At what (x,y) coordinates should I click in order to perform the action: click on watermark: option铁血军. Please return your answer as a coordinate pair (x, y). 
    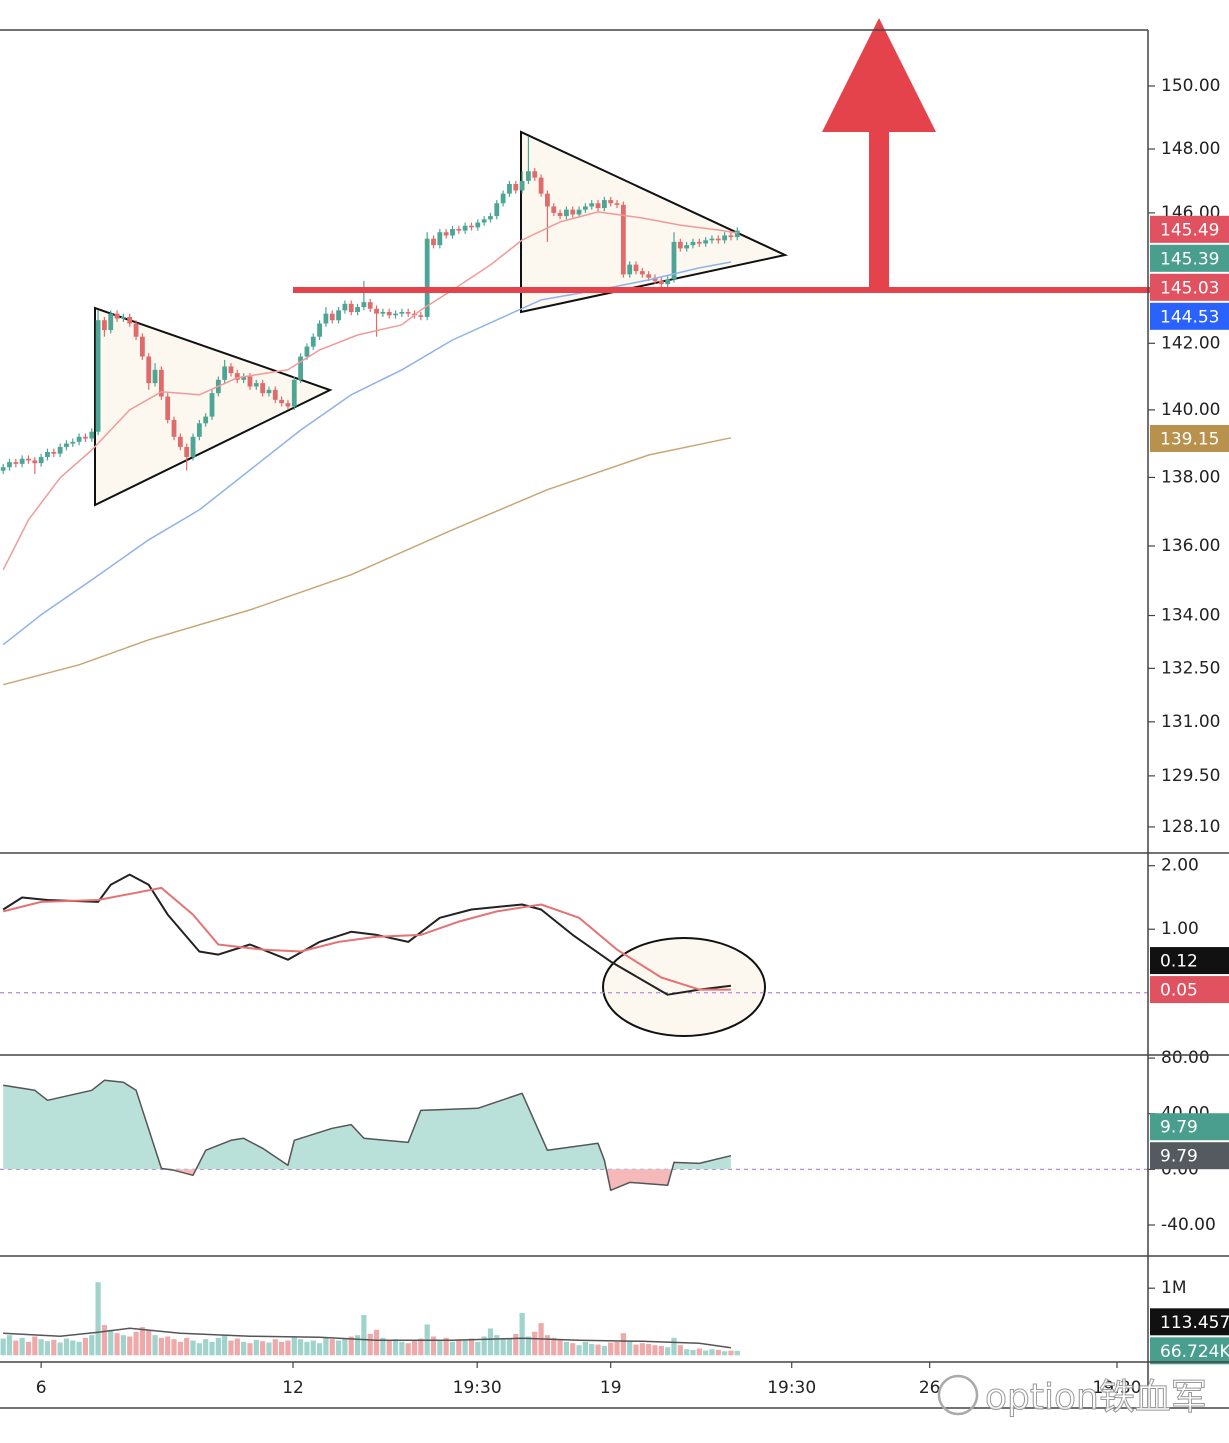
    Looking at the image, I should click on (1072, 1396).